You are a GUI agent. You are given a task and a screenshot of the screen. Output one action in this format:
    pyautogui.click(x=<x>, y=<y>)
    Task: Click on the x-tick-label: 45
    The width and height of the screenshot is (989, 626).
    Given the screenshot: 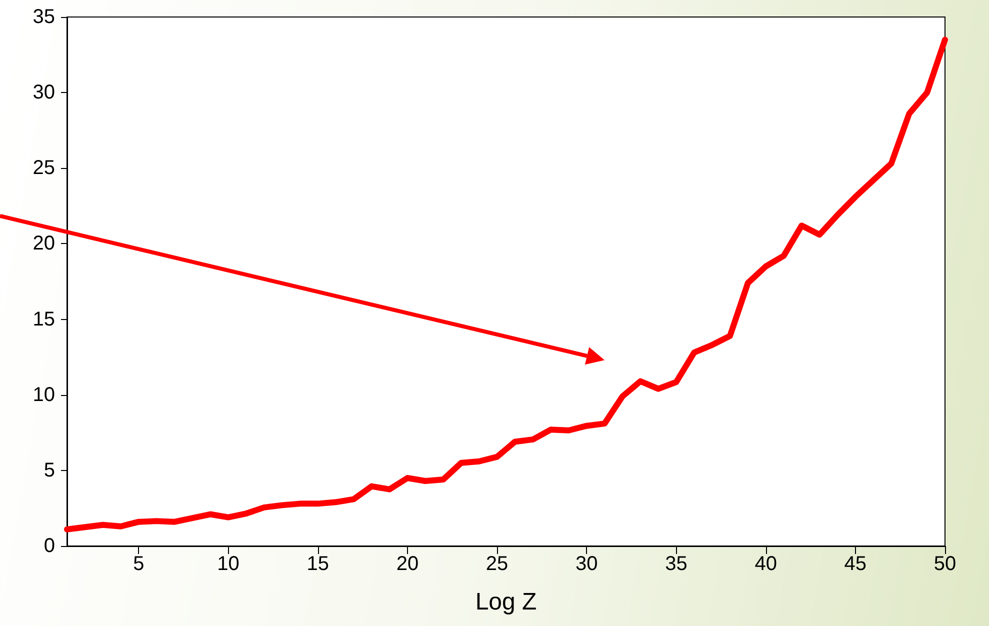 What is the action you would take?
    pyautogui.click(x=855, y=564)
    